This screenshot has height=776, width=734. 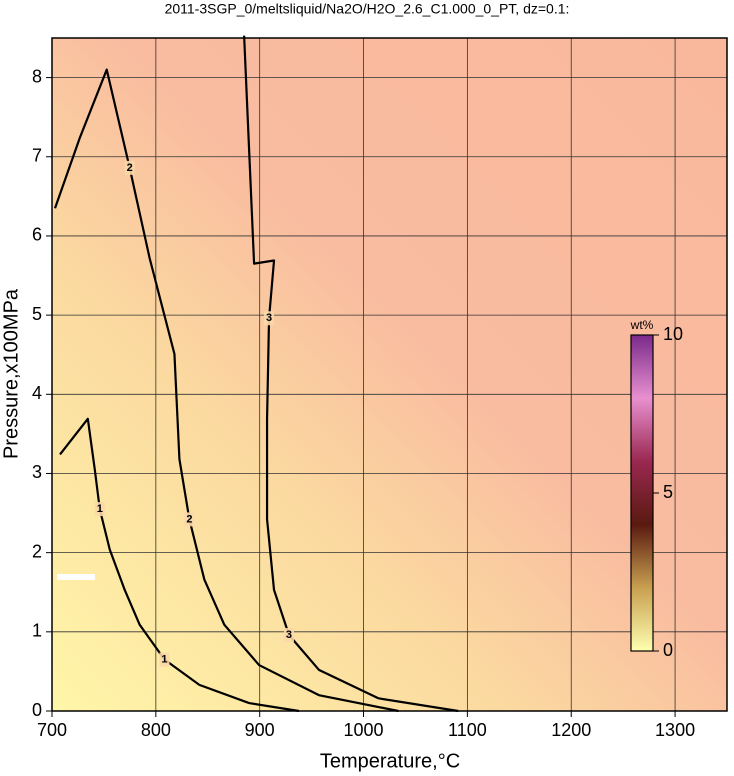 I want to click on colorbar-tick-label: 10, so click(x=673, y=334).